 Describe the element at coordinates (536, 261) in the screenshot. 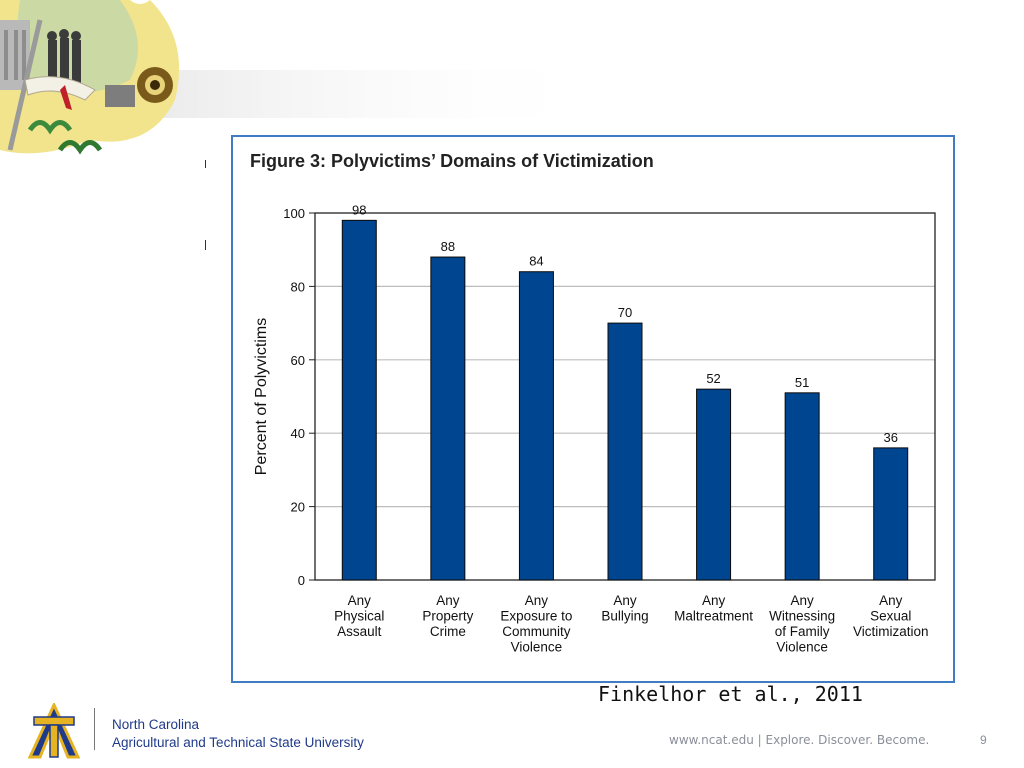

I see `bar-value-label: 84` at that location.